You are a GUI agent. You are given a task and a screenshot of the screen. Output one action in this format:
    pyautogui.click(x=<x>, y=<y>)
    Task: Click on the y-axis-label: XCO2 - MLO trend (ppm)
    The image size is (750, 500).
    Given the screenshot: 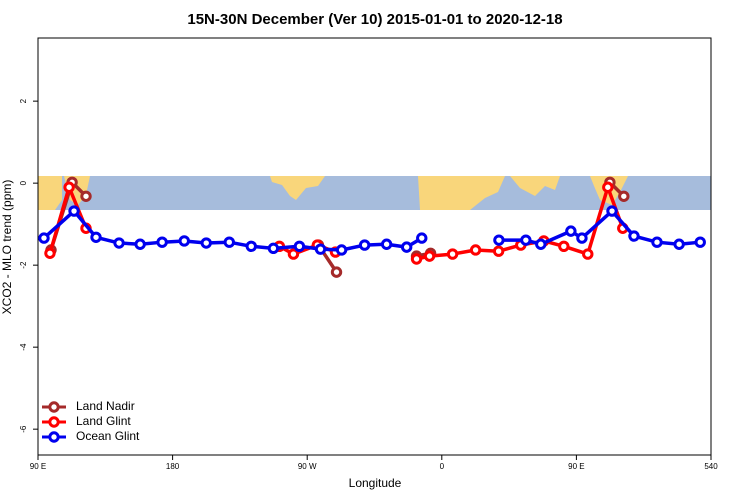 What is the action you would take?
    pyautogui.click(x=7, y=247)
    